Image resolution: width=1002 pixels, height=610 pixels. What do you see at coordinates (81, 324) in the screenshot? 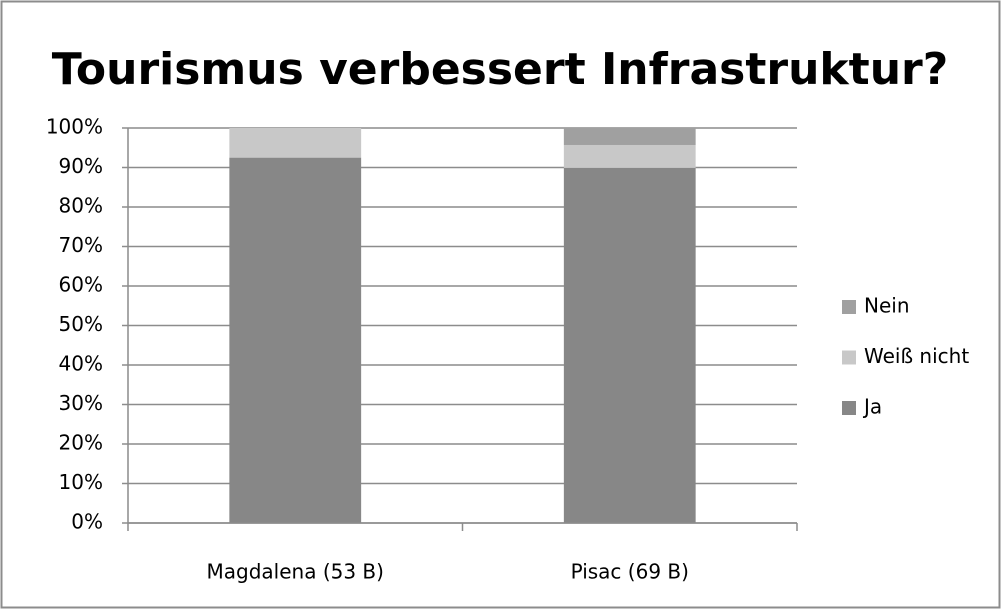
I see `y-tick-label: 50%` at bounding box center [81, 324].